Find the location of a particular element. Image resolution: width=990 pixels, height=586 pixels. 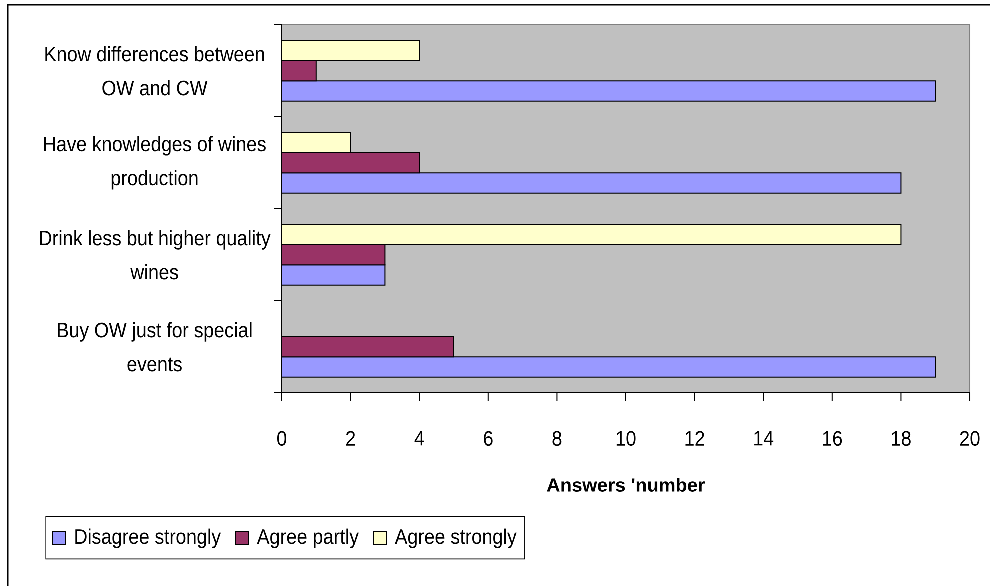

x-tick-label: 16 is located at coordinates (832, 438).